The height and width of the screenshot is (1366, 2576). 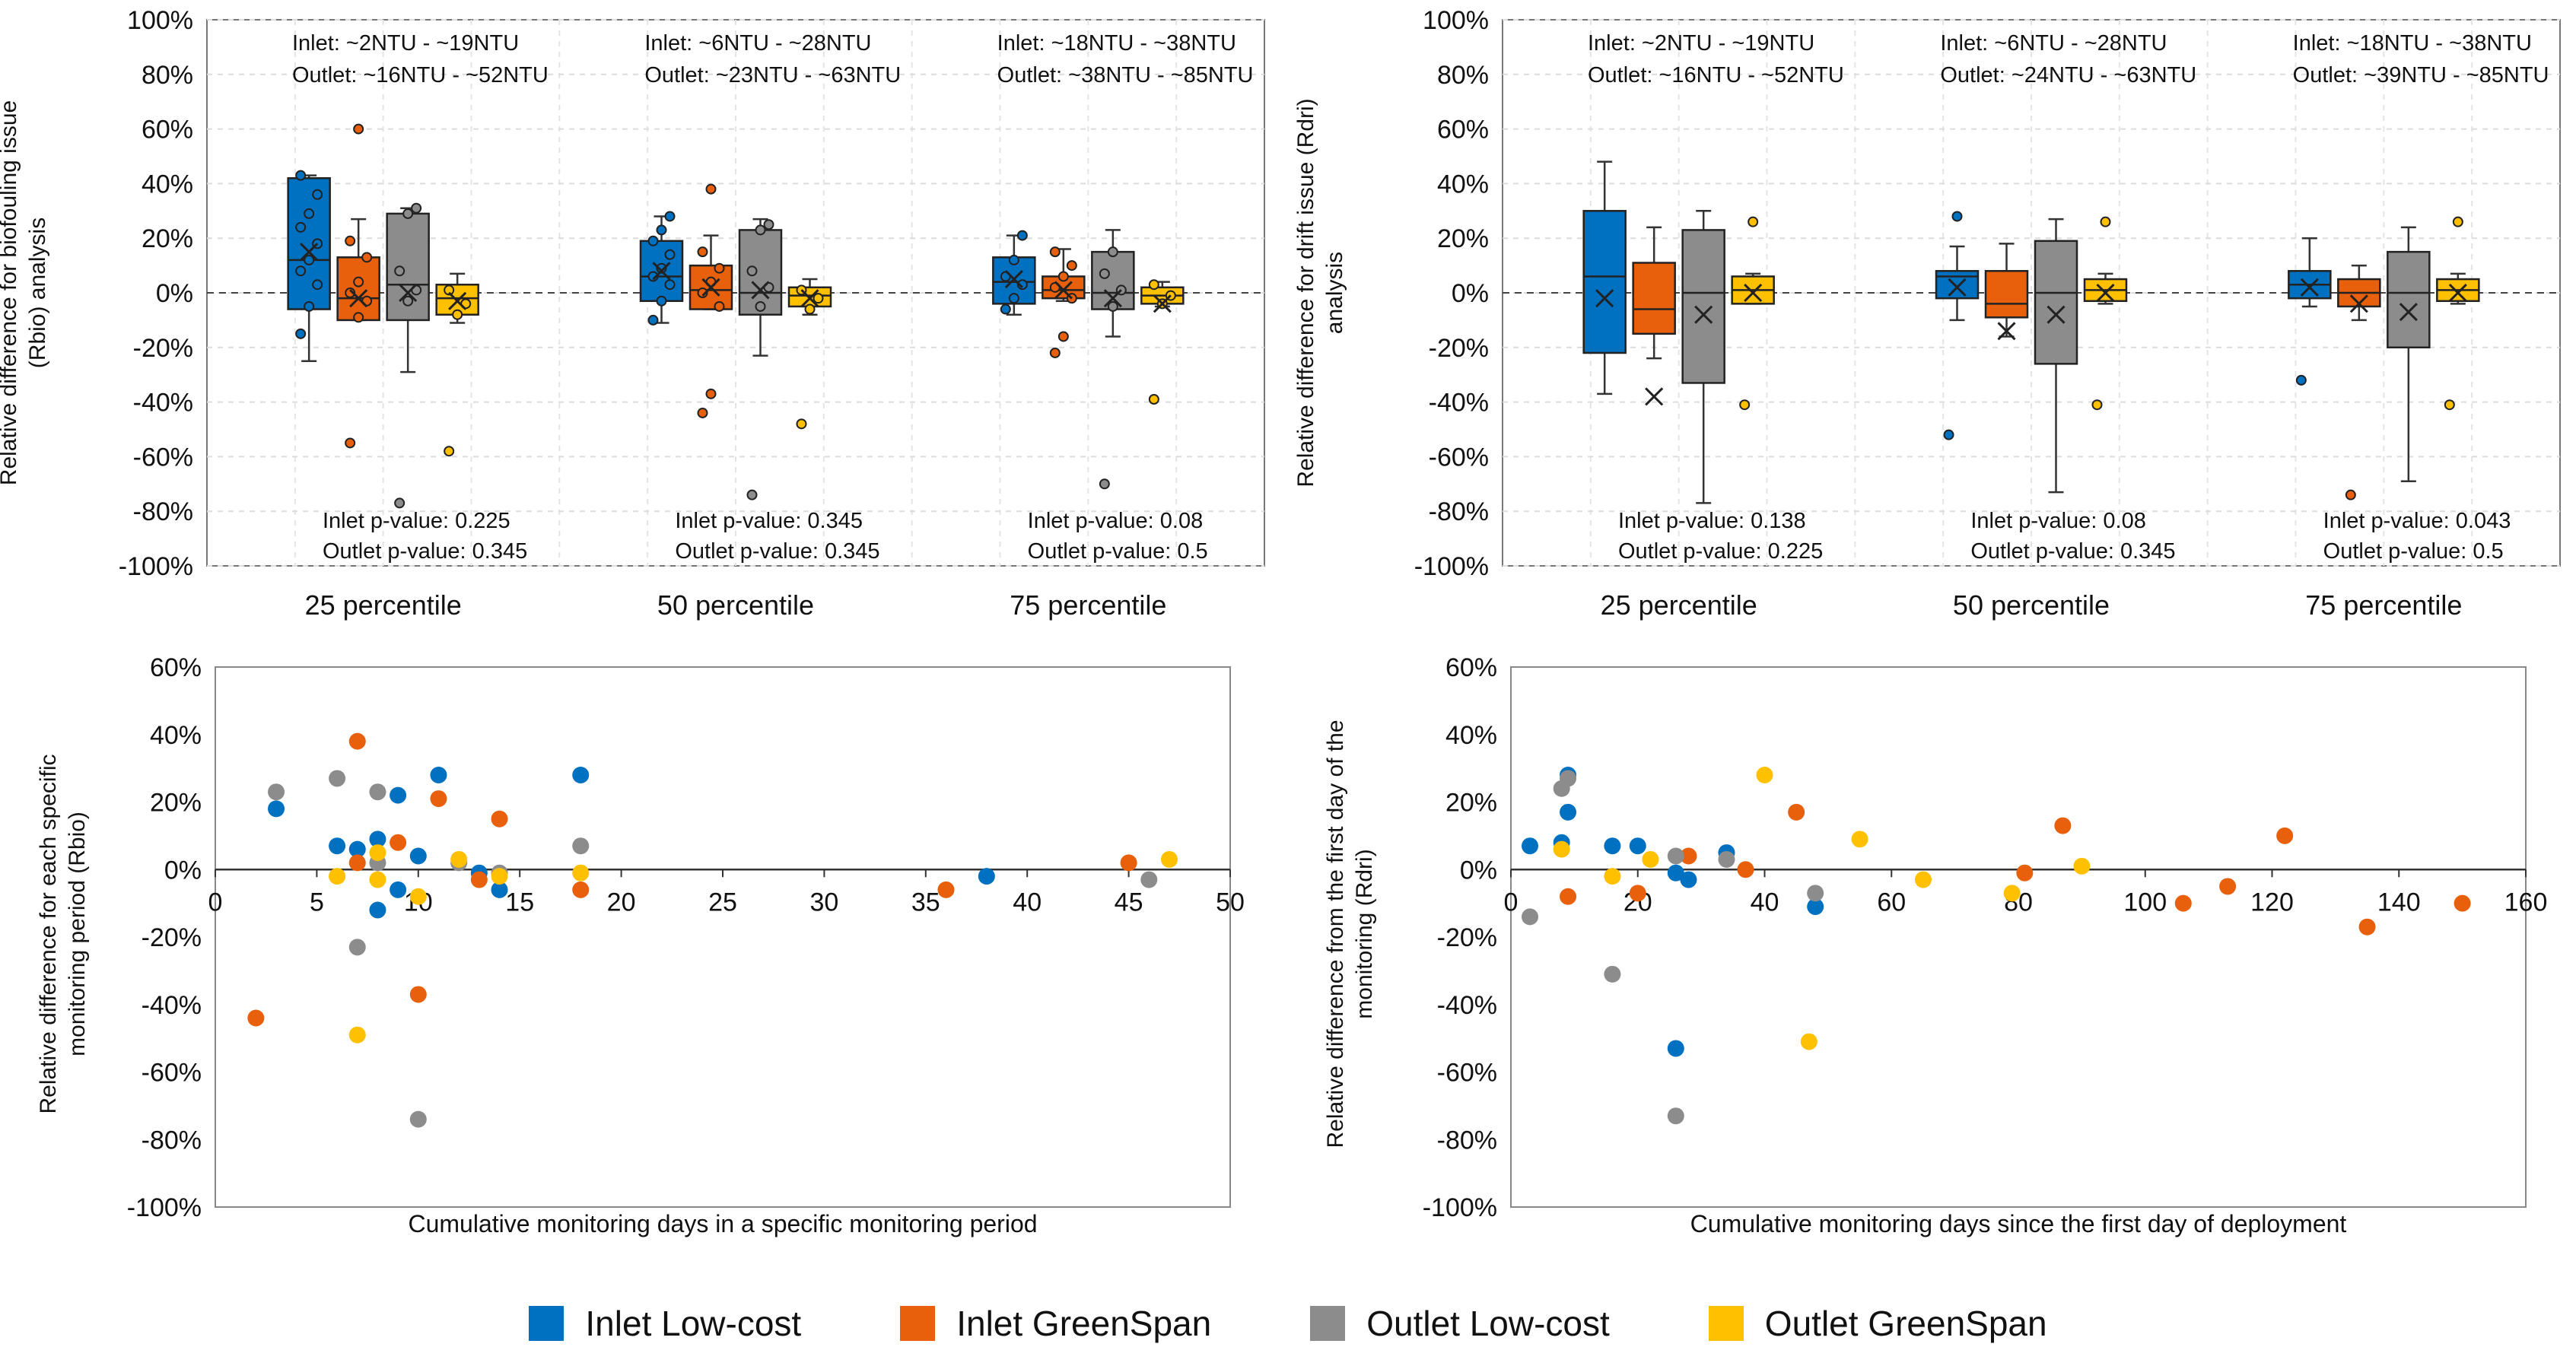 I want to click on y-tick-label: 80%, so click(x=1463, y=76).